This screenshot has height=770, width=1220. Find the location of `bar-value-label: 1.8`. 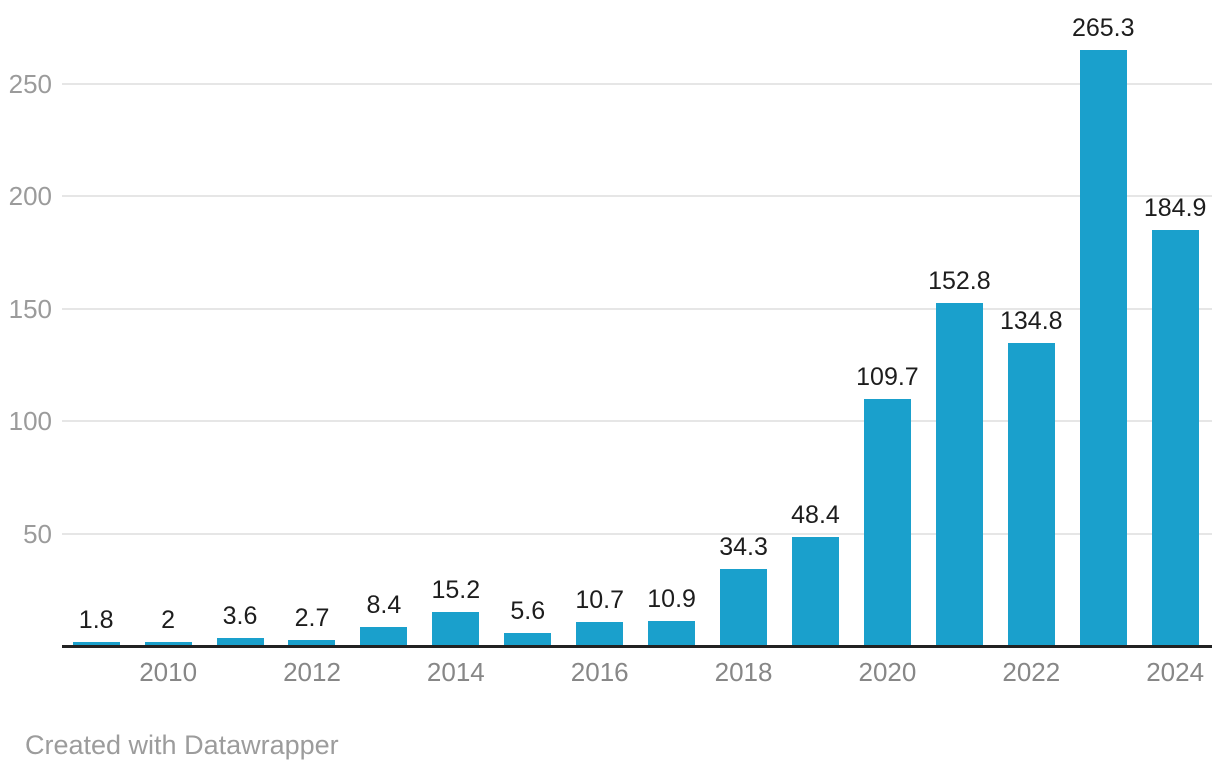

bar-value-label: 1.8 is located at coordinates (96, 619).